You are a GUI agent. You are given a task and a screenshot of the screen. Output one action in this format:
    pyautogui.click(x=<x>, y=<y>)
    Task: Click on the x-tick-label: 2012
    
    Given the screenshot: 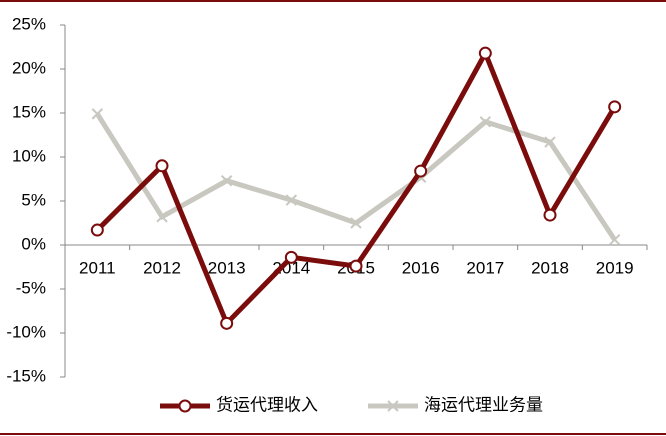 What is the action you would take?
    pyautogui.click(x=162, y=267)
    